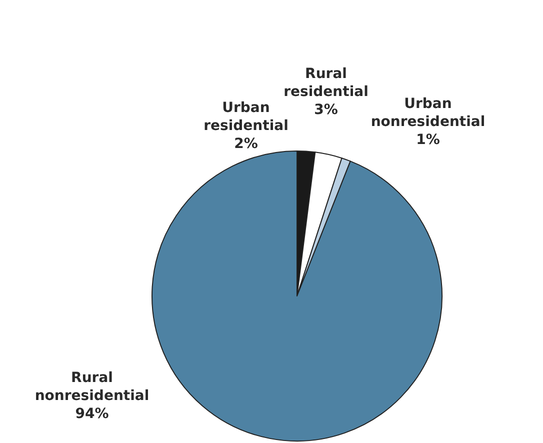 This screenshot has width=543, height=443. Describe the element at coordinates (326, 83) in the screenshot. I see `slice-label: Rural residential` at that location.